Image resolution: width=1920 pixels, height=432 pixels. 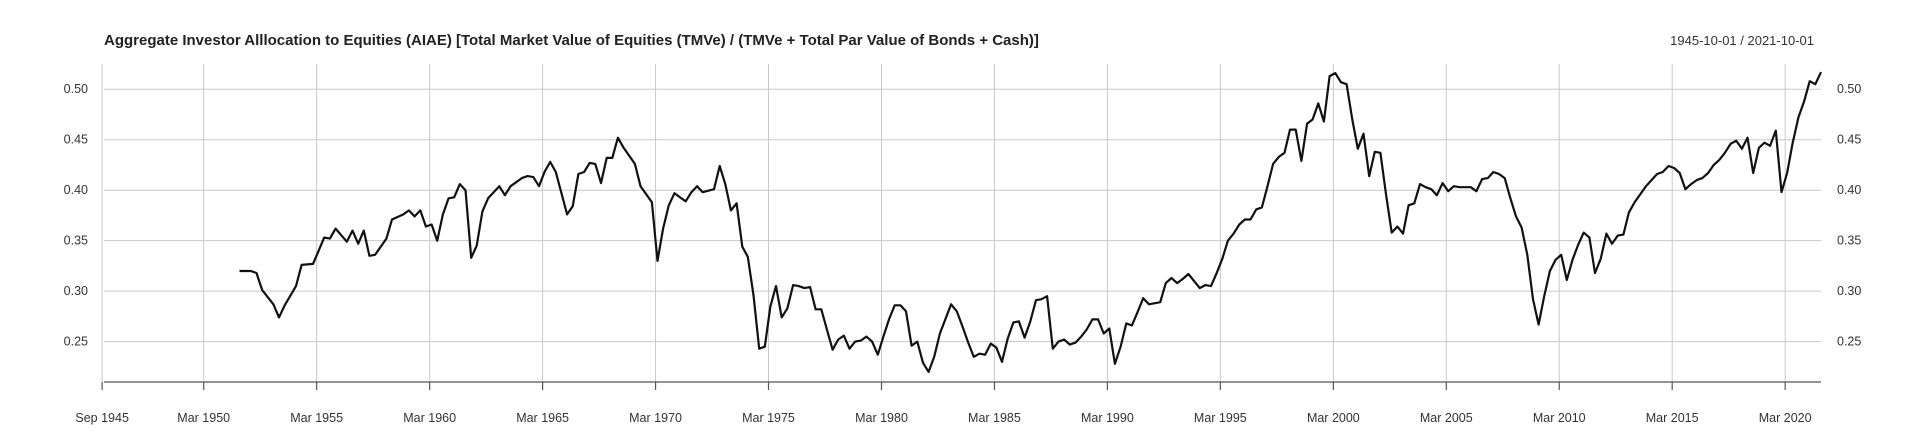 I want to click on x-tick-label: Mar 2010, so click(x=1559, y=418).